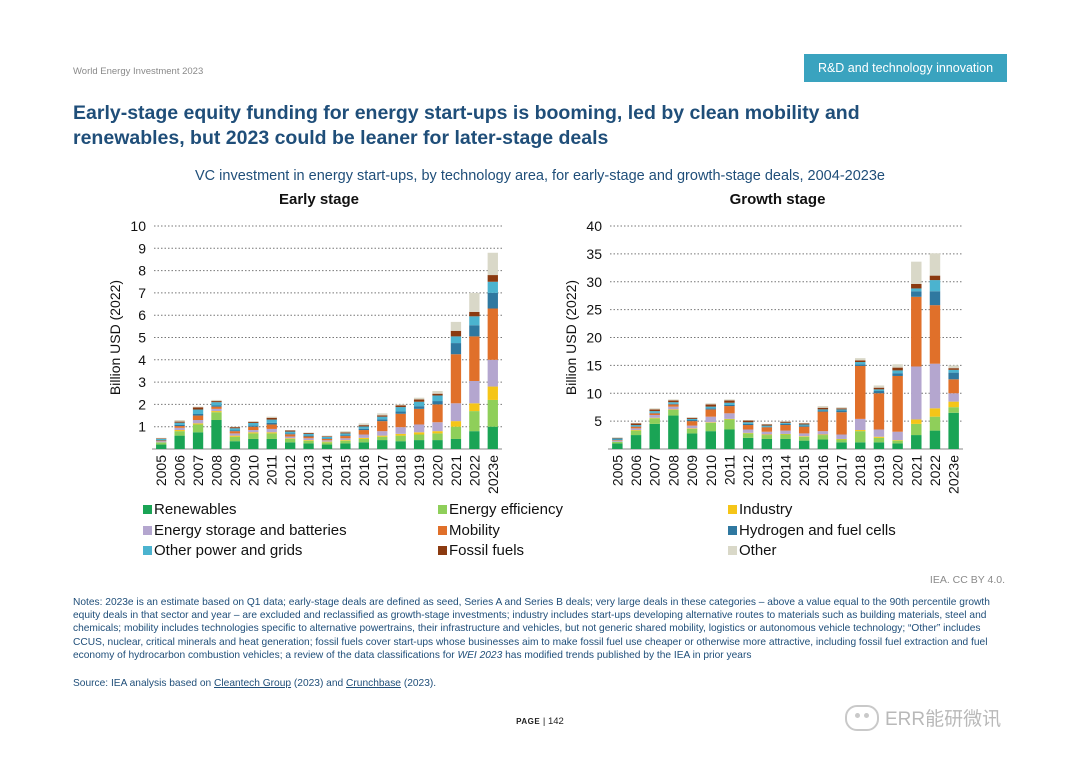 The width and height of the screenshot is (1080, 764). I want to click on legend-label: Other power and grids, so click(228, 550).